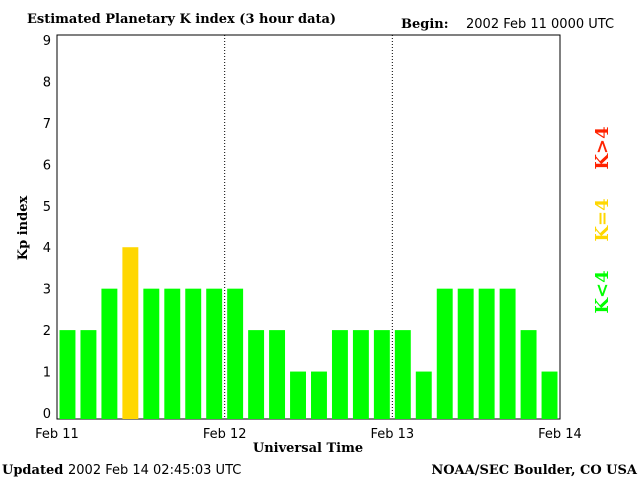  What do you see at coordinates (47, 373) in the screenshot?
I see `y-tick-label: 1` at bounding box center [47, 373].